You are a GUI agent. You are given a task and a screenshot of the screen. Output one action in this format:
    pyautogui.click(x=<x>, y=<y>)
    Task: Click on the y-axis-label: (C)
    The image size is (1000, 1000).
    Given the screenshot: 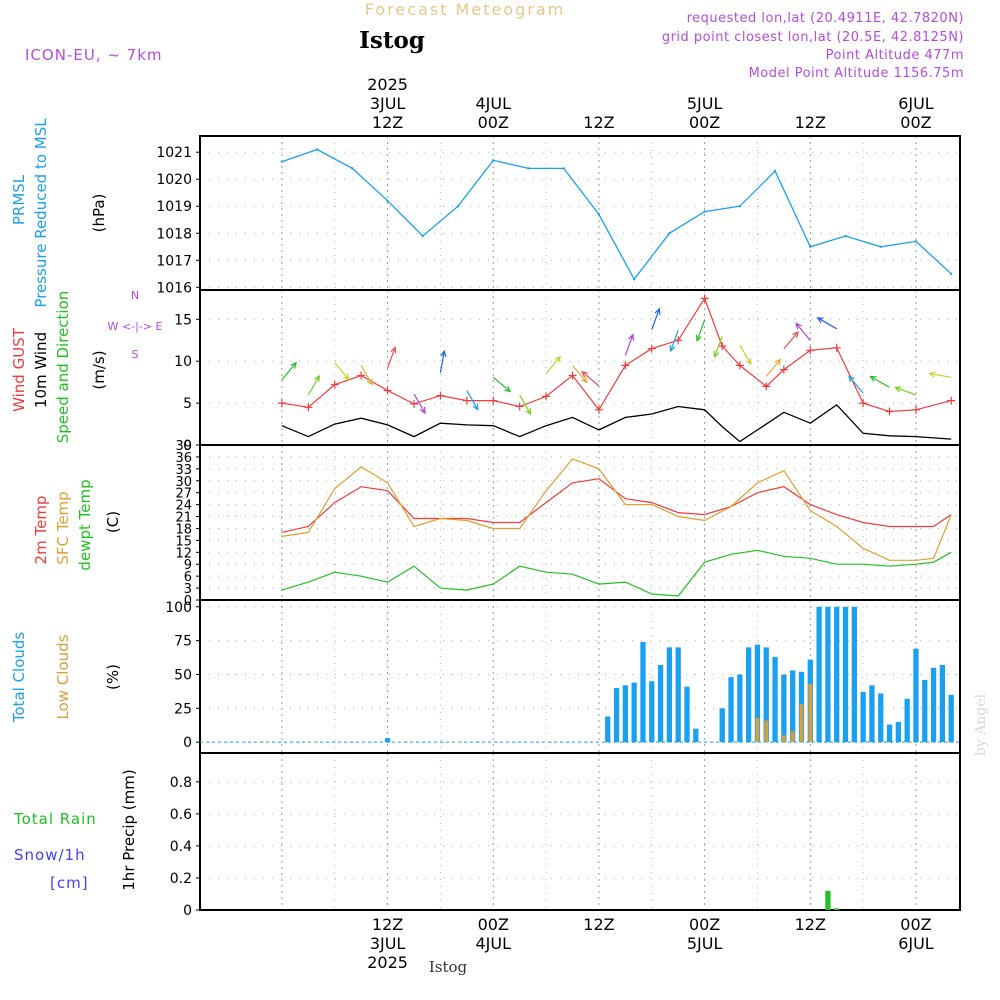 What is the action you would take?
    pyautogui.click(x=113, y=522)
    